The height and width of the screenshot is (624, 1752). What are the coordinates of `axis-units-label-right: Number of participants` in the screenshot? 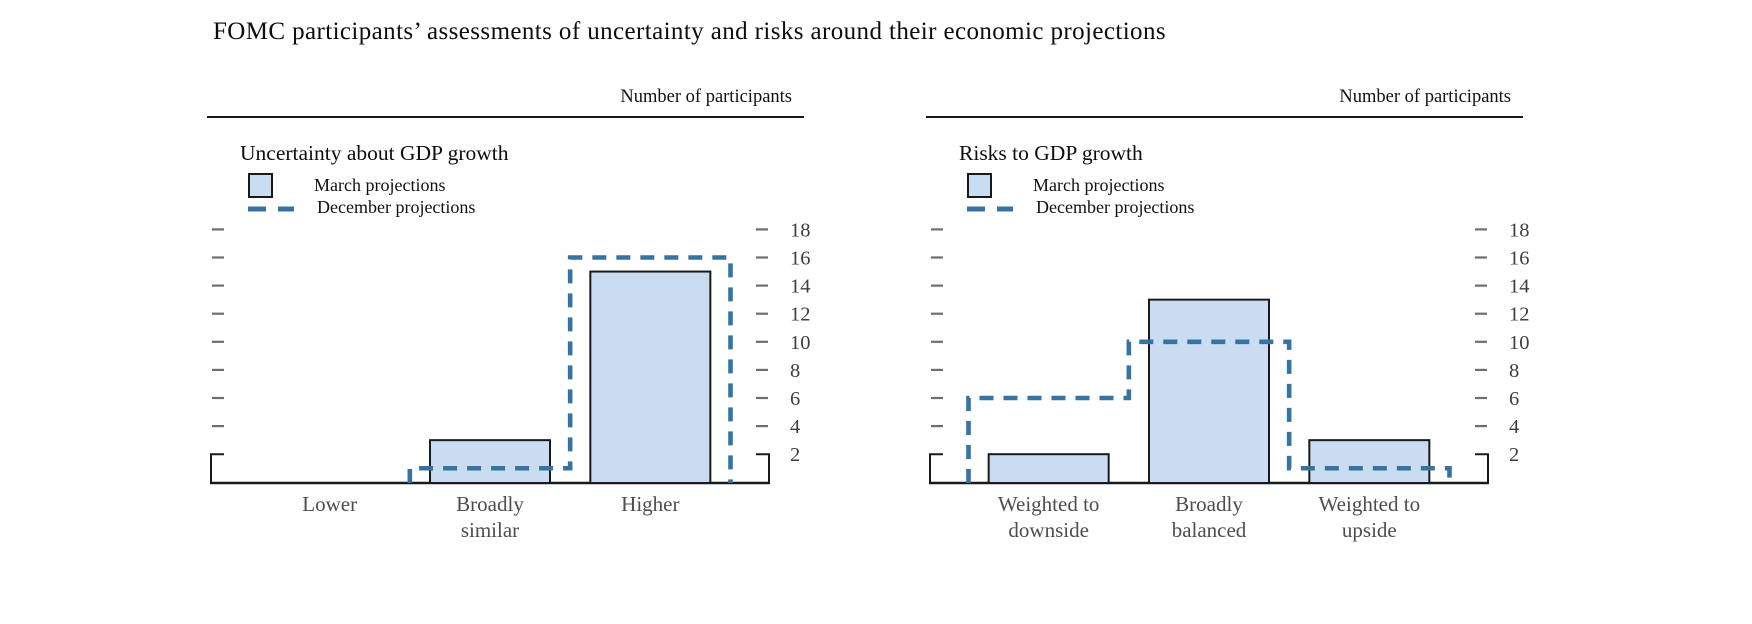 It's located at (1425, 97).